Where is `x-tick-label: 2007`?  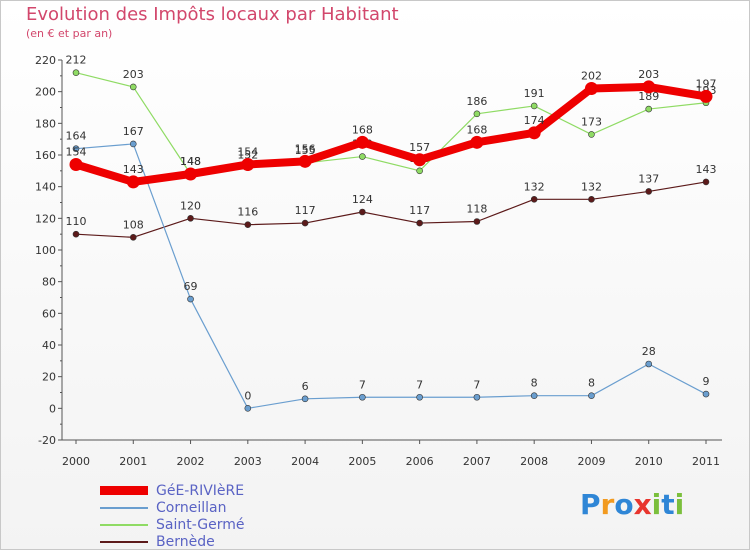 x-tick-label: 2007 is located at coordinates (477, 461).